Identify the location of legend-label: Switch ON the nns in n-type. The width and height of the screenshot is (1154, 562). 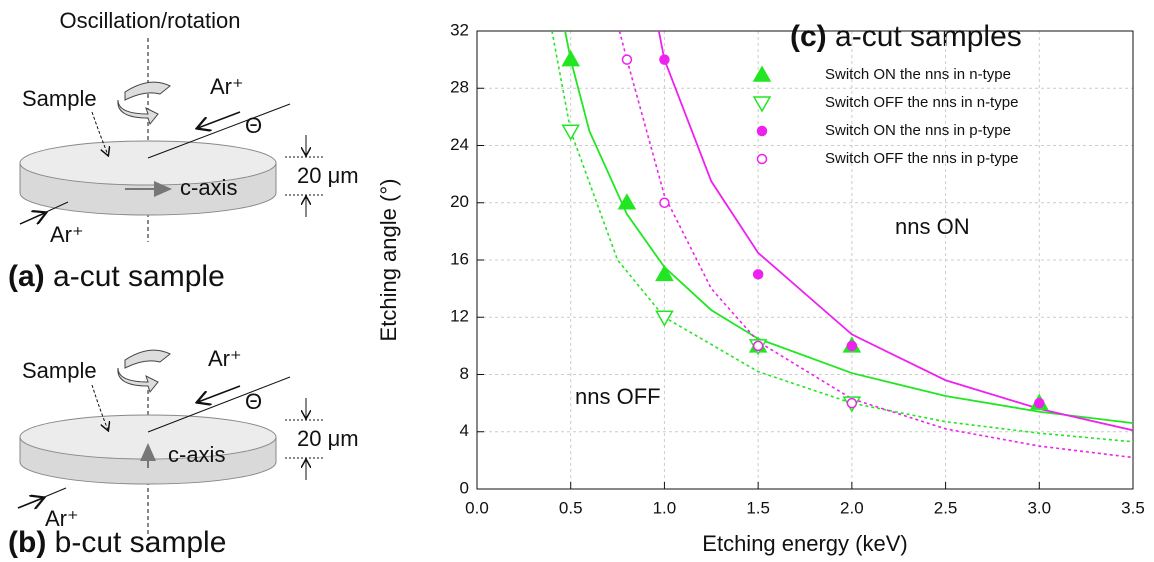
(918, 74).